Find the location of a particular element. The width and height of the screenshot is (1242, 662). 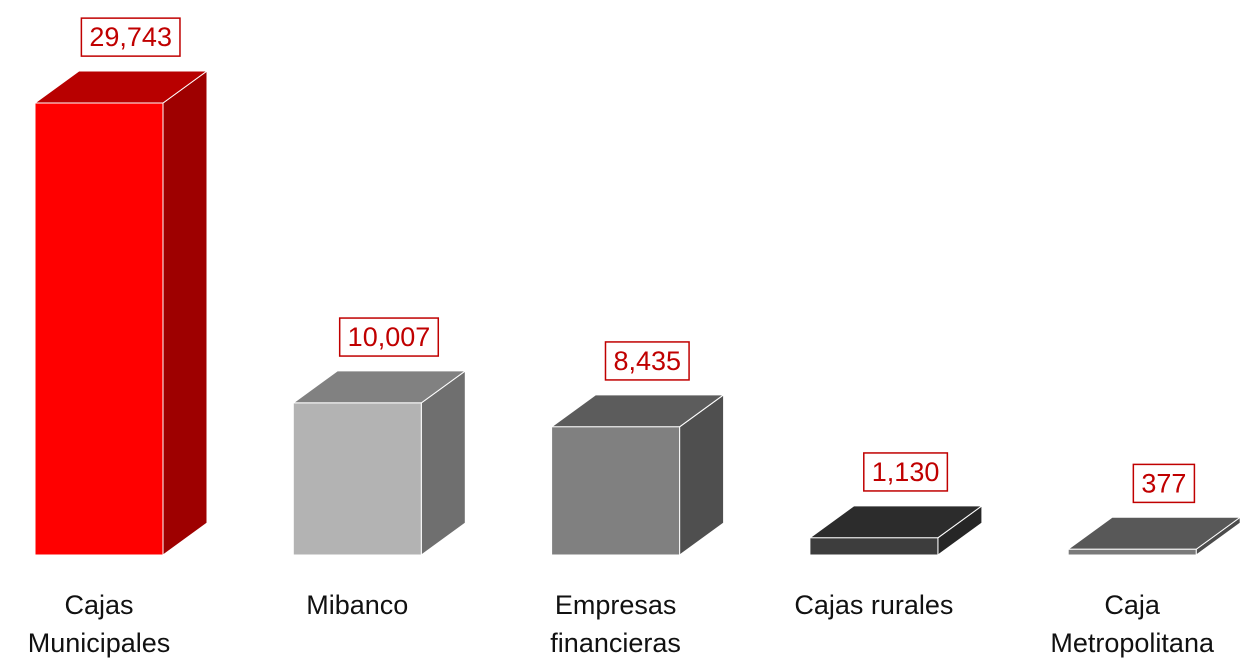

bar-top is located at coordinates (1154, 533).